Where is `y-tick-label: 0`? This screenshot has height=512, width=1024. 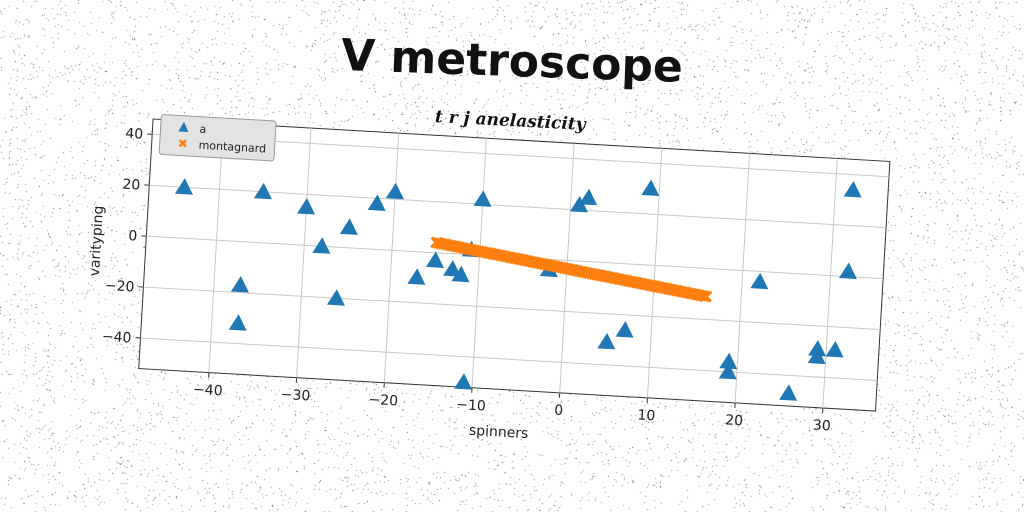 y-tick-label: 0 is located at coordinates (133, 236).